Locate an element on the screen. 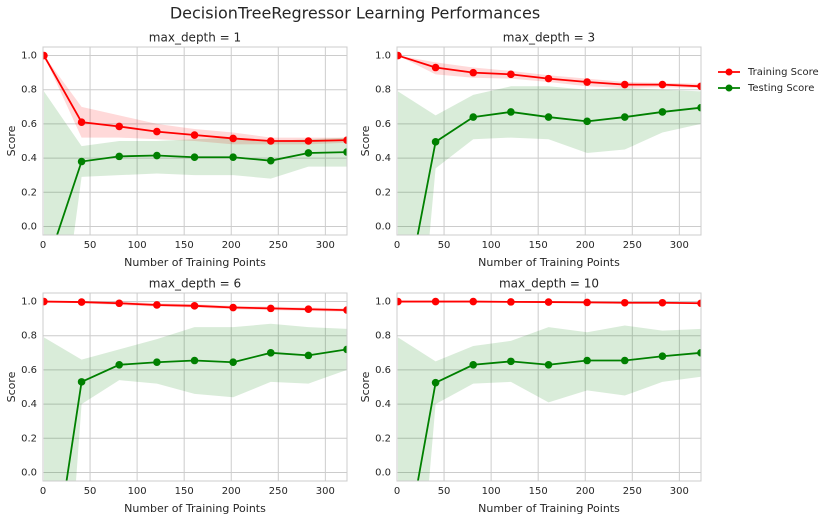 The height and width of the screenshot is (520, 823). subplot-title: max_depth = 3 is located at coordinates (549, 38).